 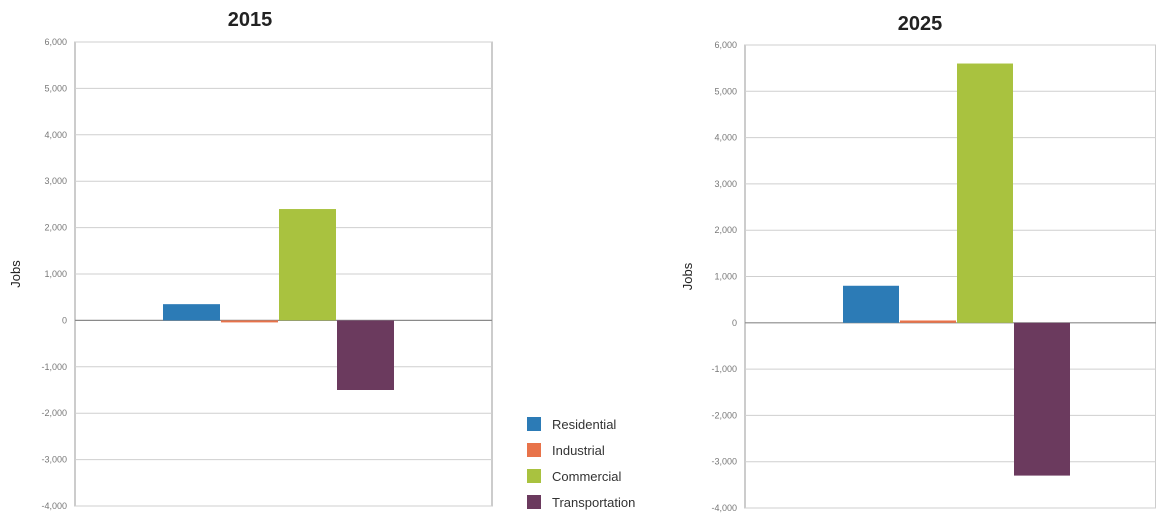 I want to click on legend-swatch-transportation, so click(x=534, y=502).